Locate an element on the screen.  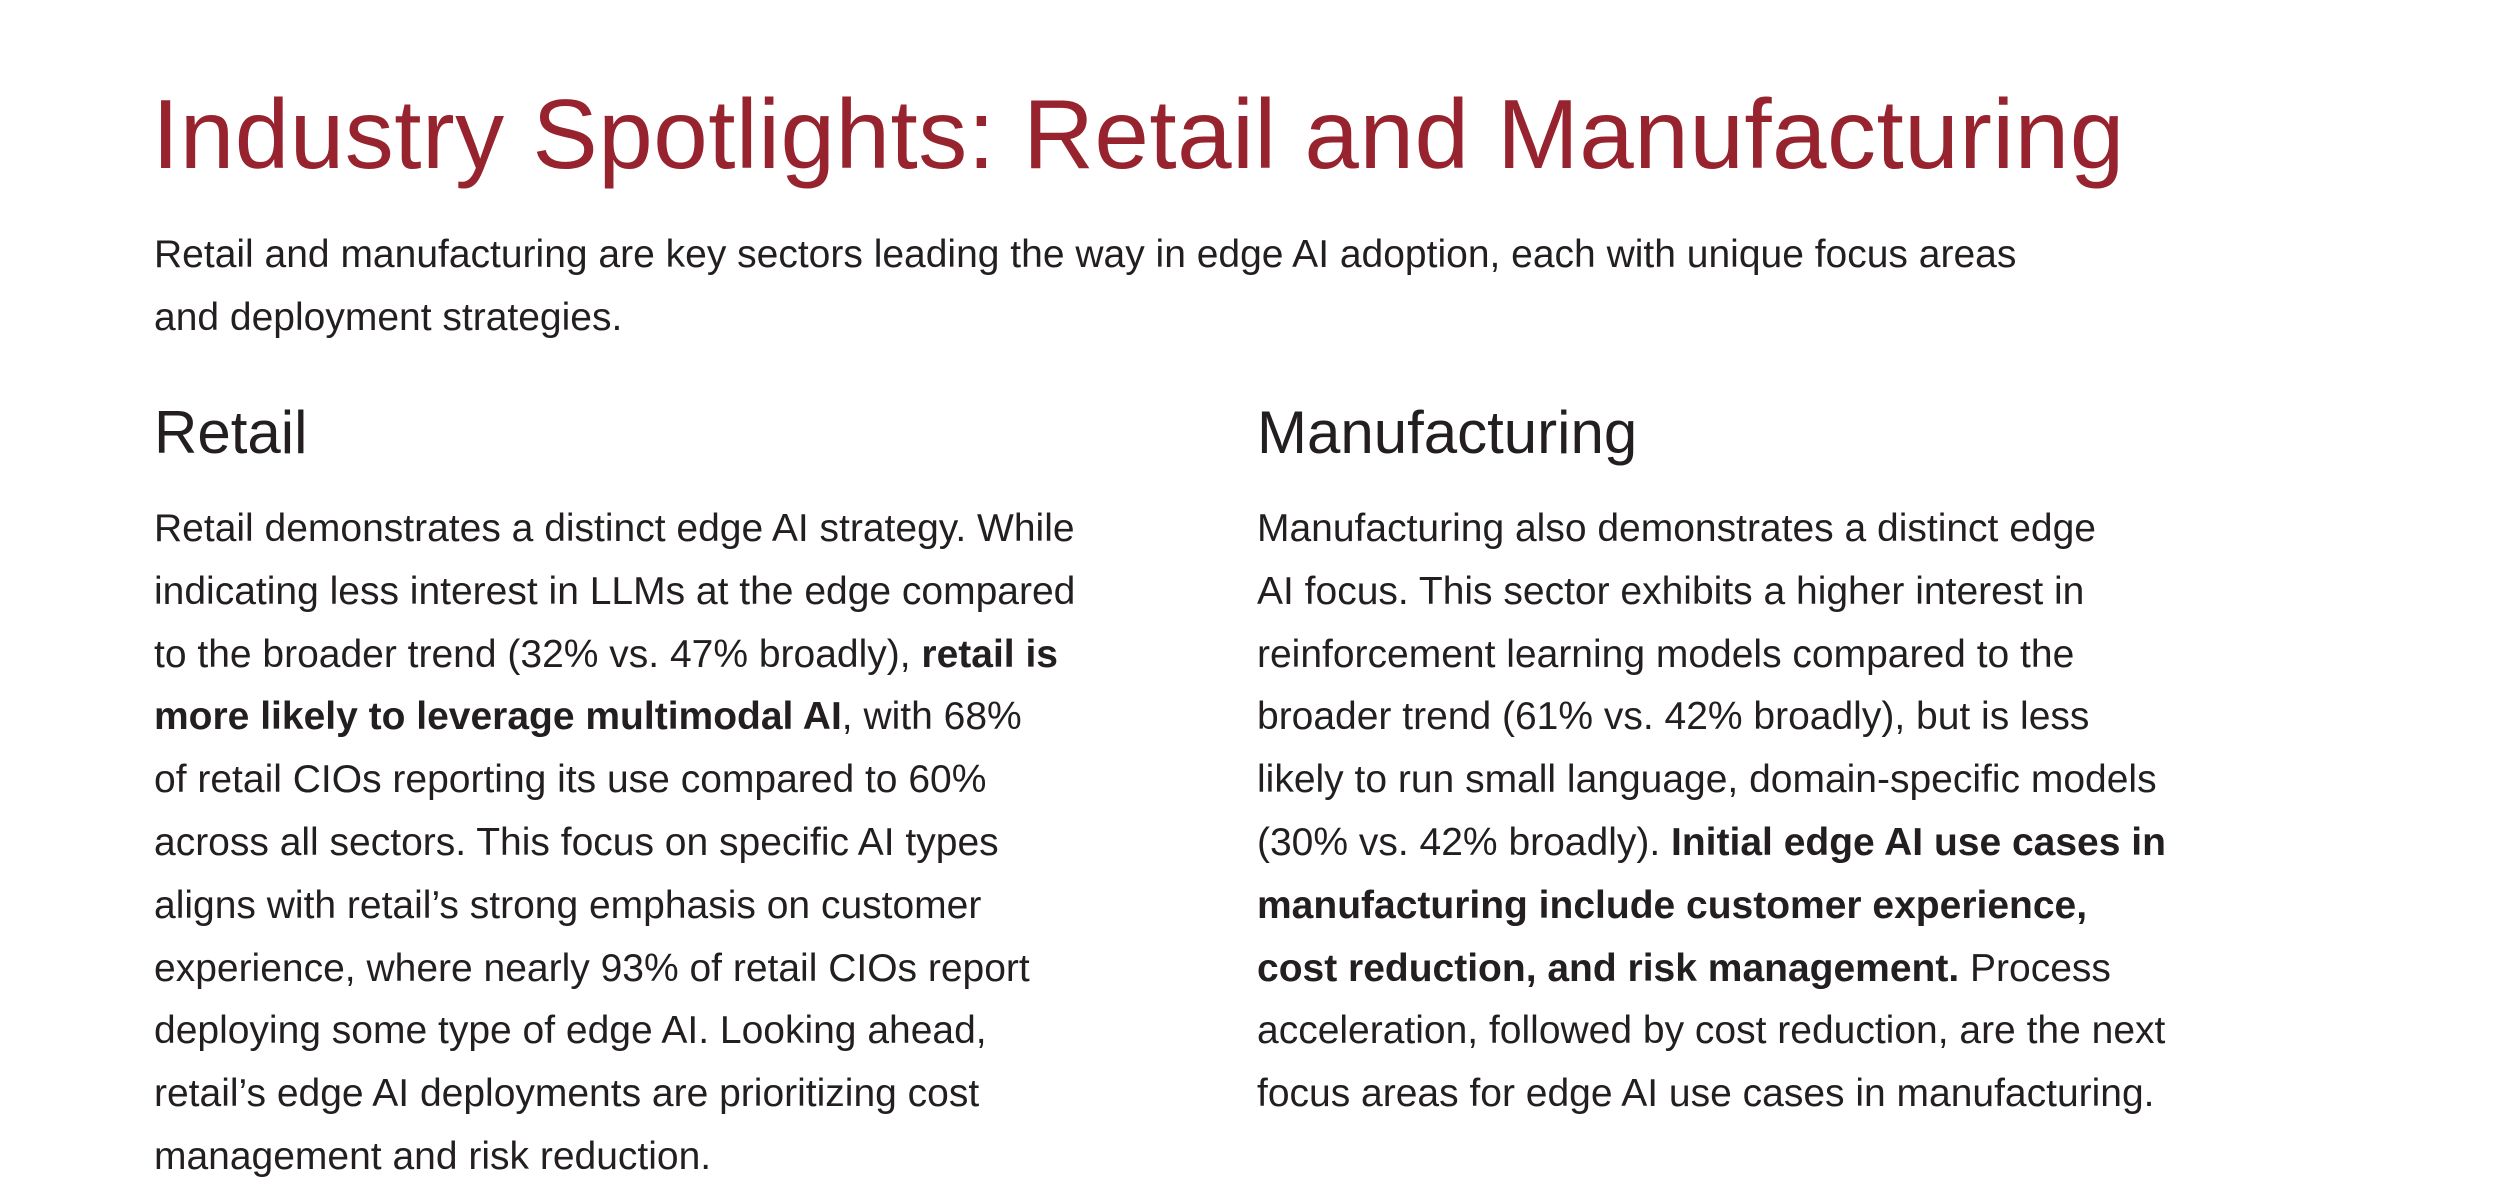
manufacturing-heading: Manufacturing is located at coordinates (1447, 432).